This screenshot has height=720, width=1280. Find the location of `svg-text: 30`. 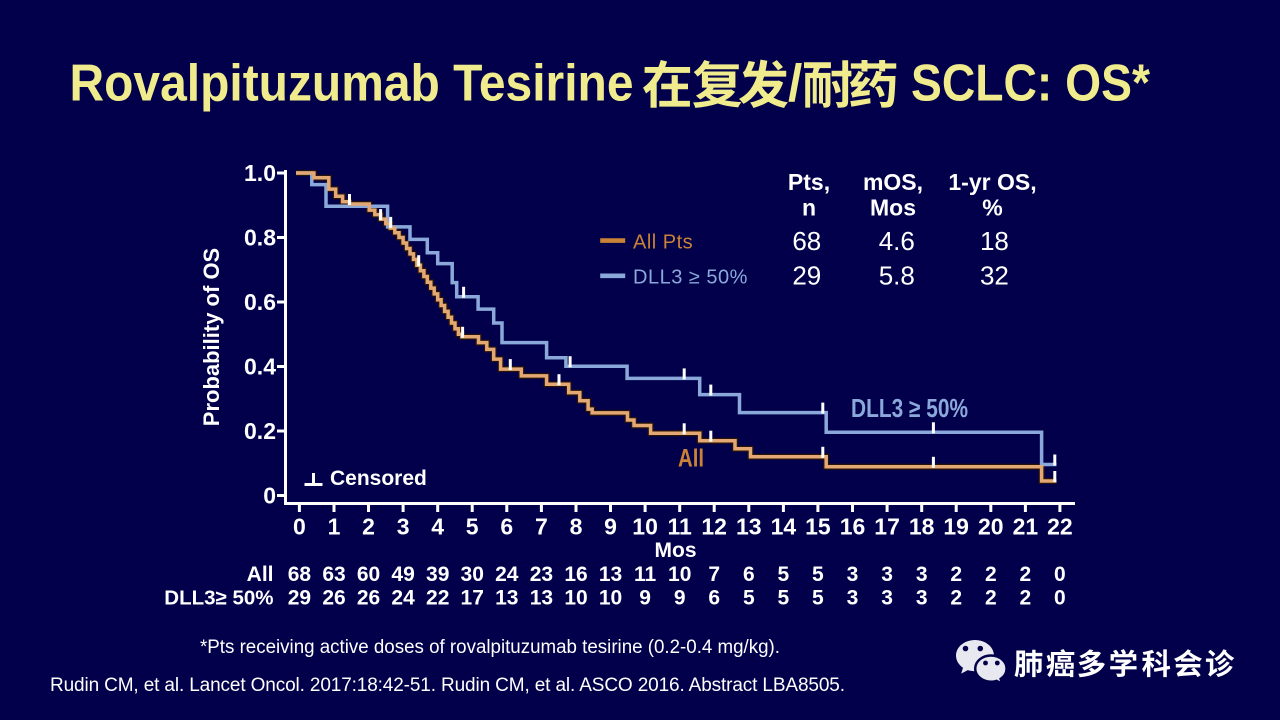

svg-text: 30 is located at coordinates (472, 574).